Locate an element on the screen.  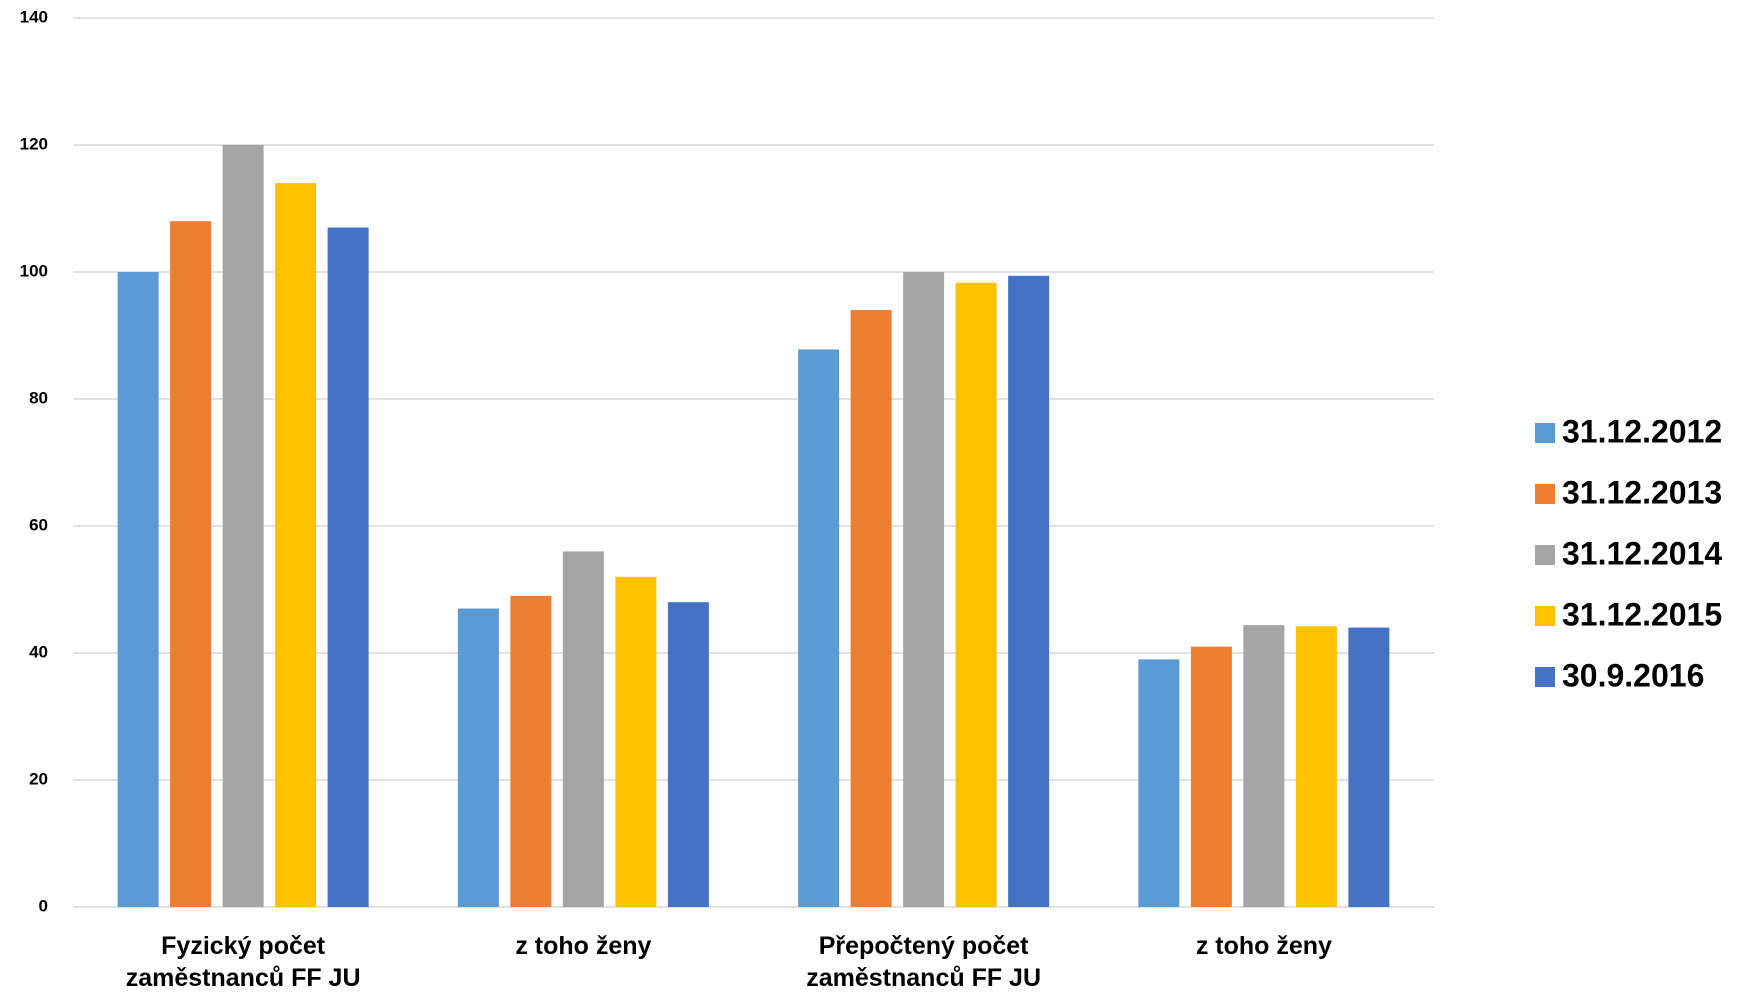
legend-label: 30.9.2016 is located at coordinates (1633, 675).